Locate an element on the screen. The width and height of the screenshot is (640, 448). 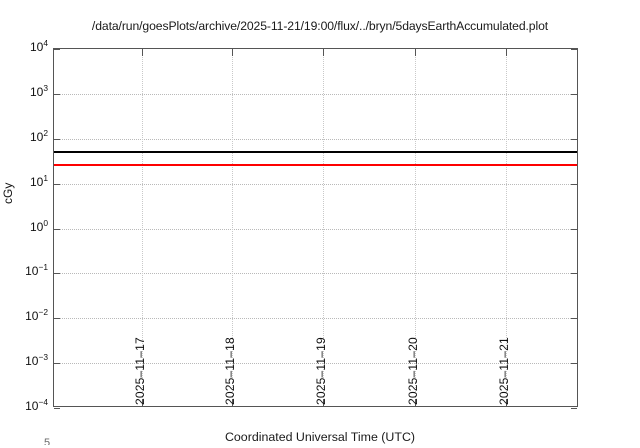
y-axis-tick-label: 10⁻¹ is located at coordinates (36, 270).